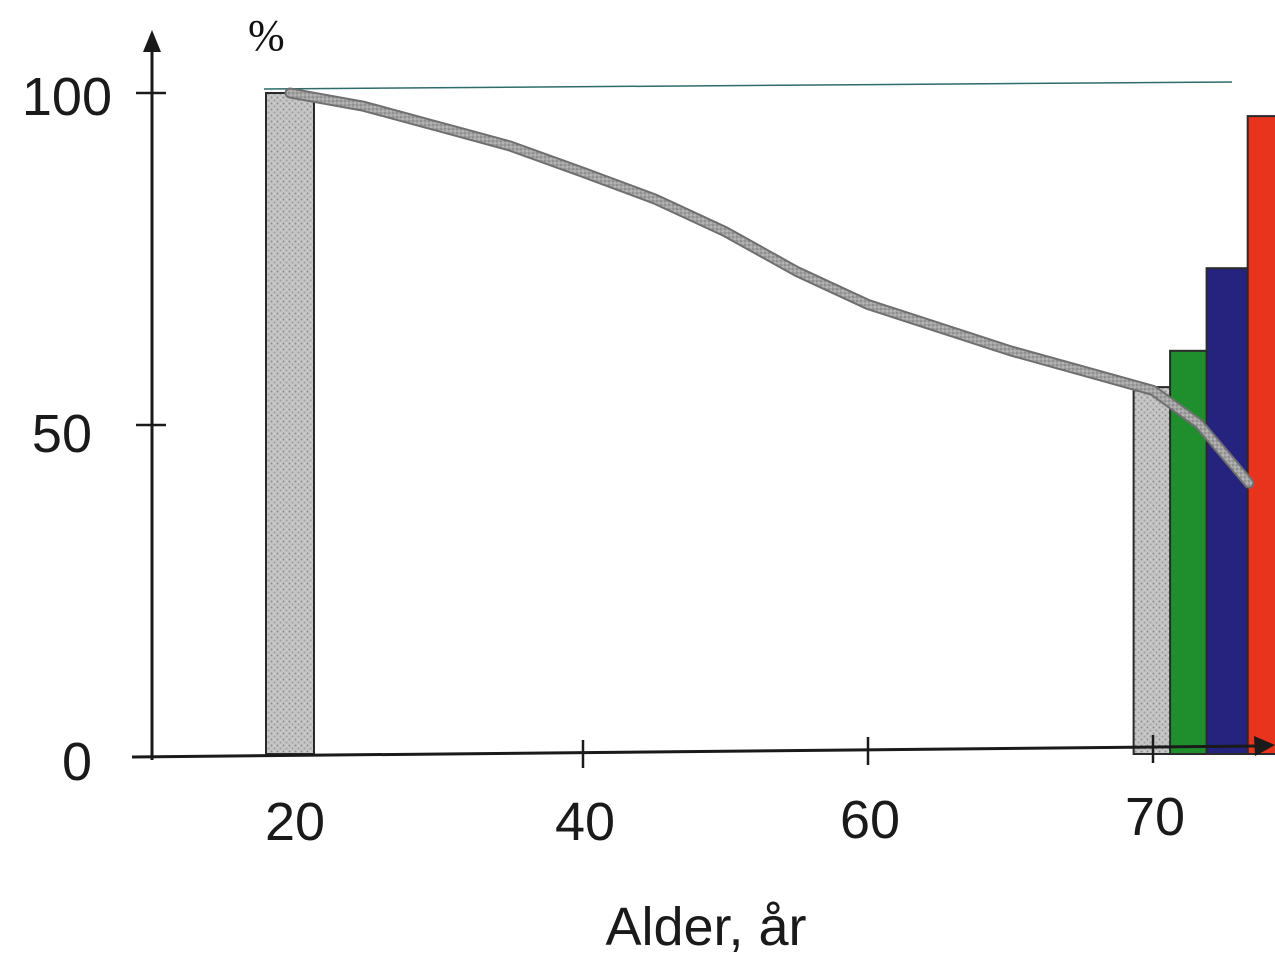 This screenshot has height=955, width=1275. Describe the element at coordinates (1264, 746) in the screenshot. I see `x-axis-arrow-icon` at that location.